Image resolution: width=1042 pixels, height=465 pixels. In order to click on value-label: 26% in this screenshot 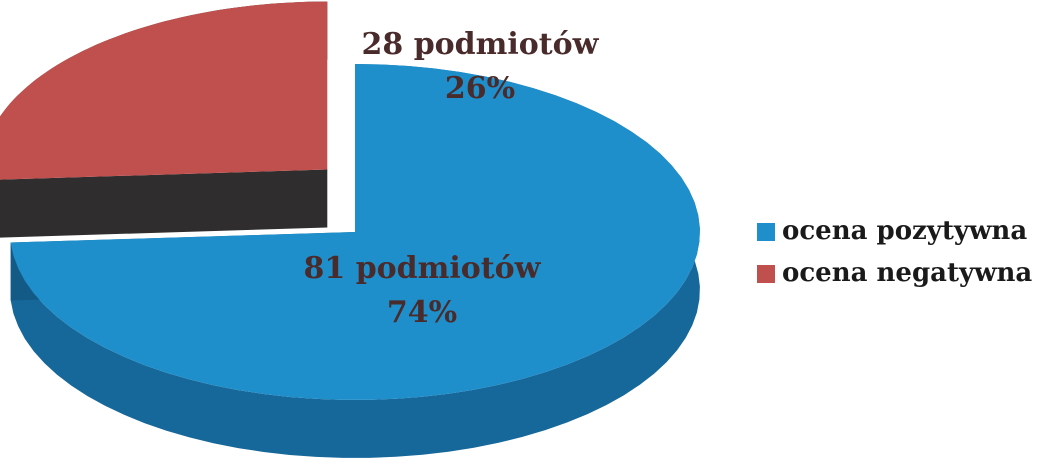, I will do `click(480, 88)`.